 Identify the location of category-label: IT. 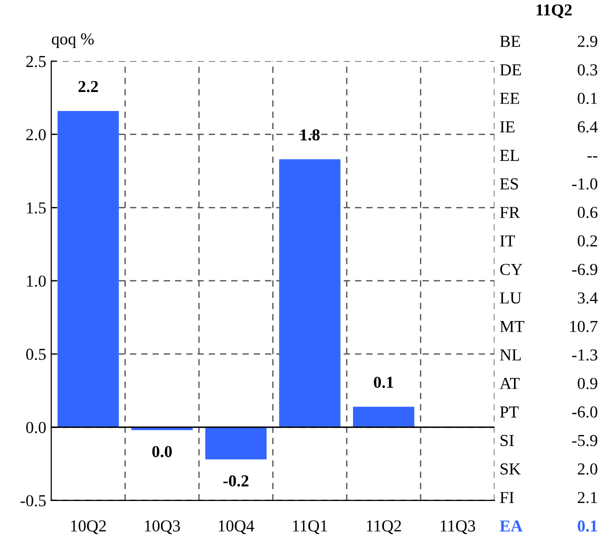
(507, 240).